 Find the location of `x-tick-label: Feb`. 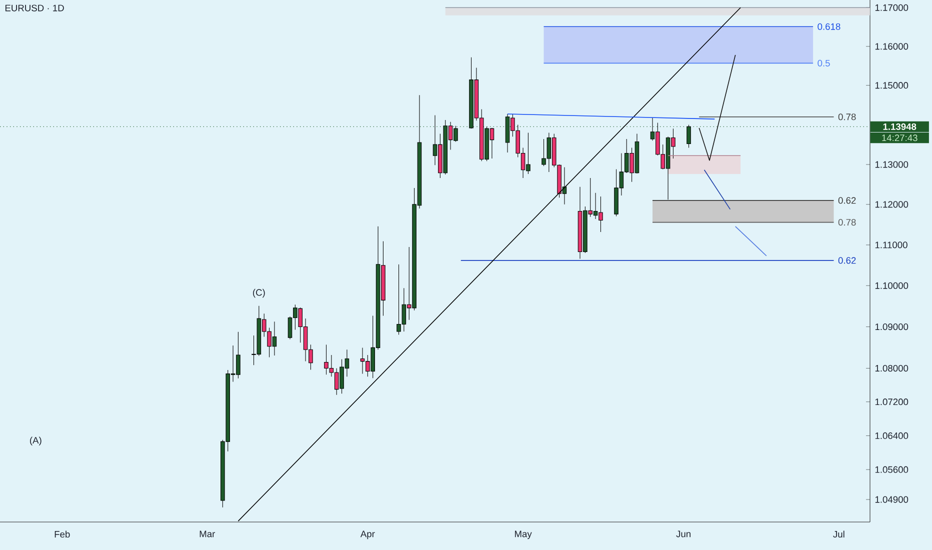

x-tick-label: Feb is located at coordinates (62, 534).